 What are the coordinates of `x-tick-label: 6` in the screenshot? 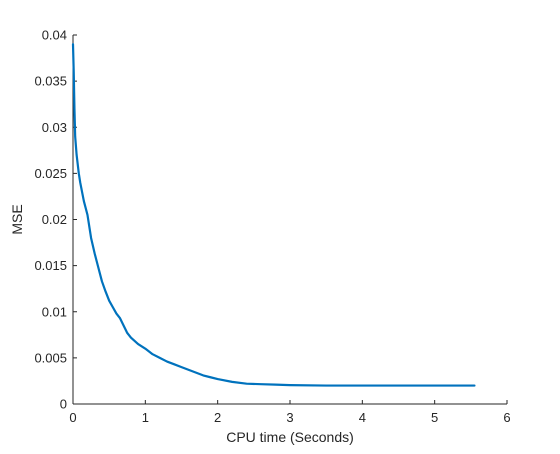 It's located at (506, 417).